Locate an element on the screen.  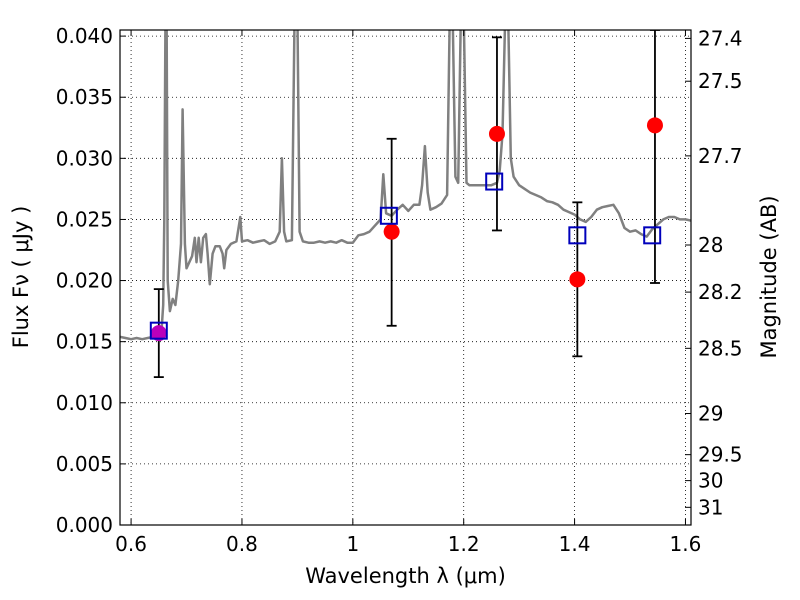
x-tick-label: 0.8 is located at coordinates (242, 544).